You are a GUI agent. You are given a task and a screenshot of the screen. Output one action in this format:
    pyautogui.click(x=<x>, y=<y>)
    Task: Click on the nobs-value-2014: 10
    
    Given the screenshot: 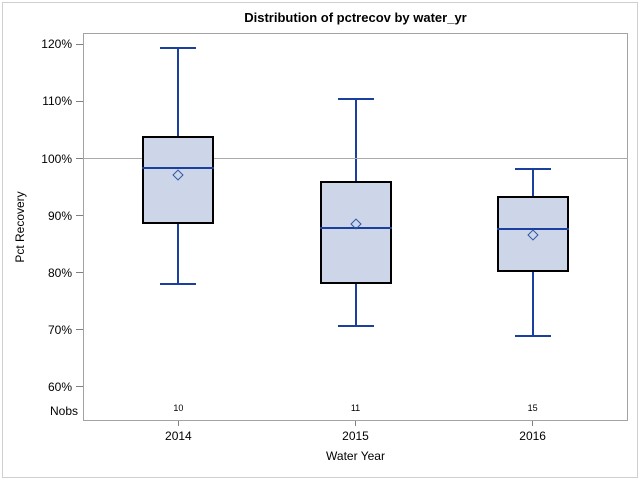 What is the action you would take?
    pyautogui.click(x=178, y=408)
    